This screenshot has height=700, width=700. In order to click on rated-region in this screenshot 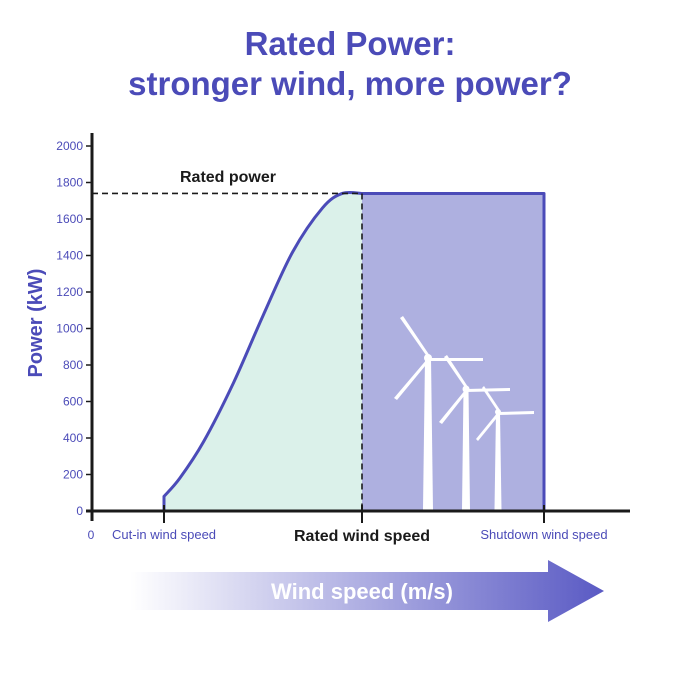, I will do `click(453, 352)`.